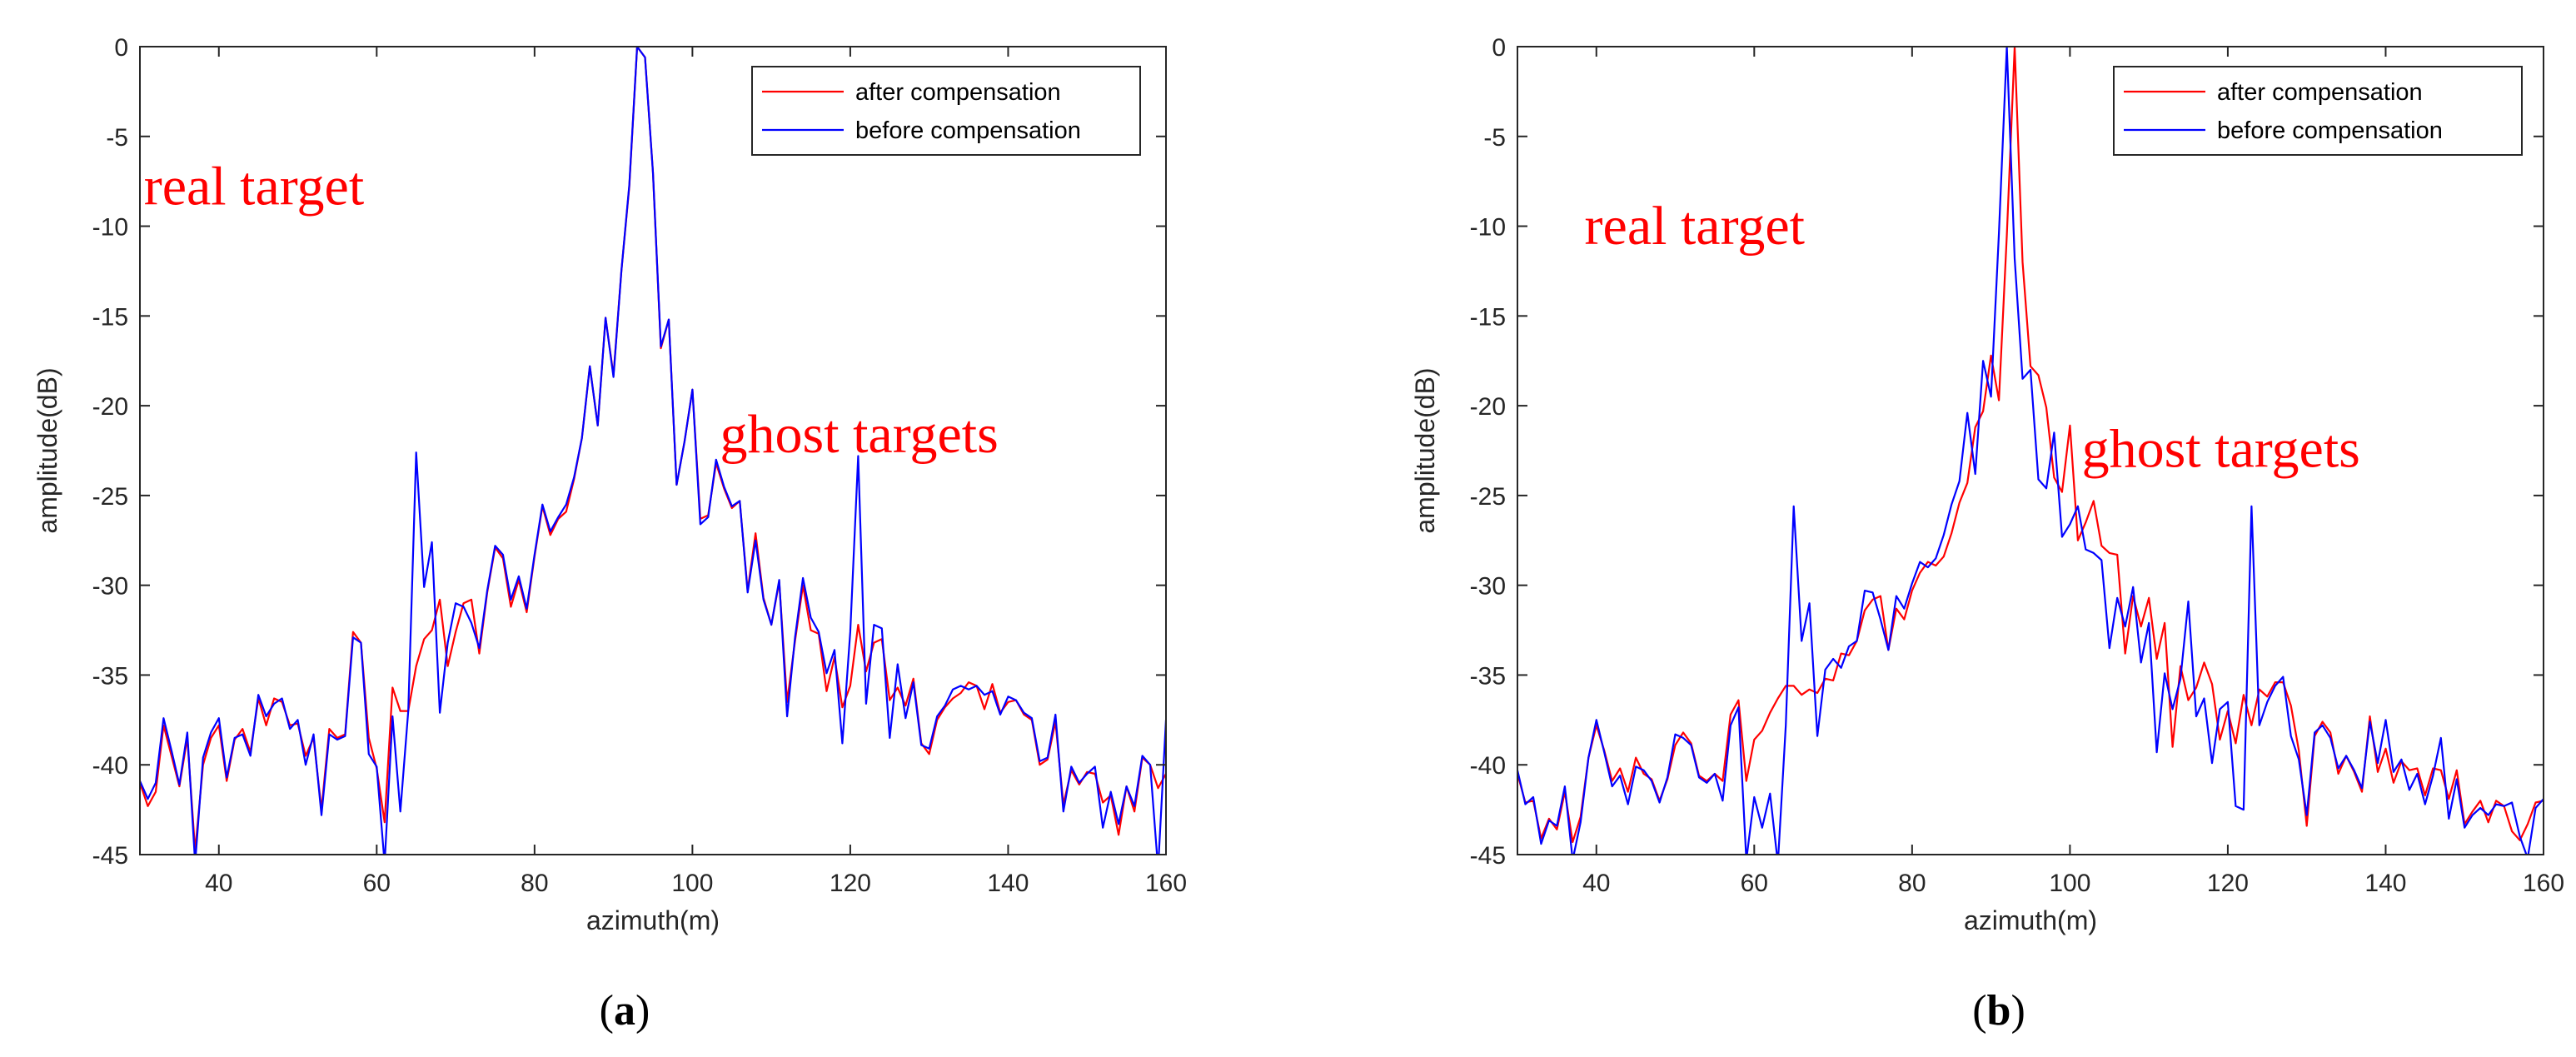 The height and width of the screenshot is (1057, 2576). I want to click on panel-label: (b), so click(1999, 1011).